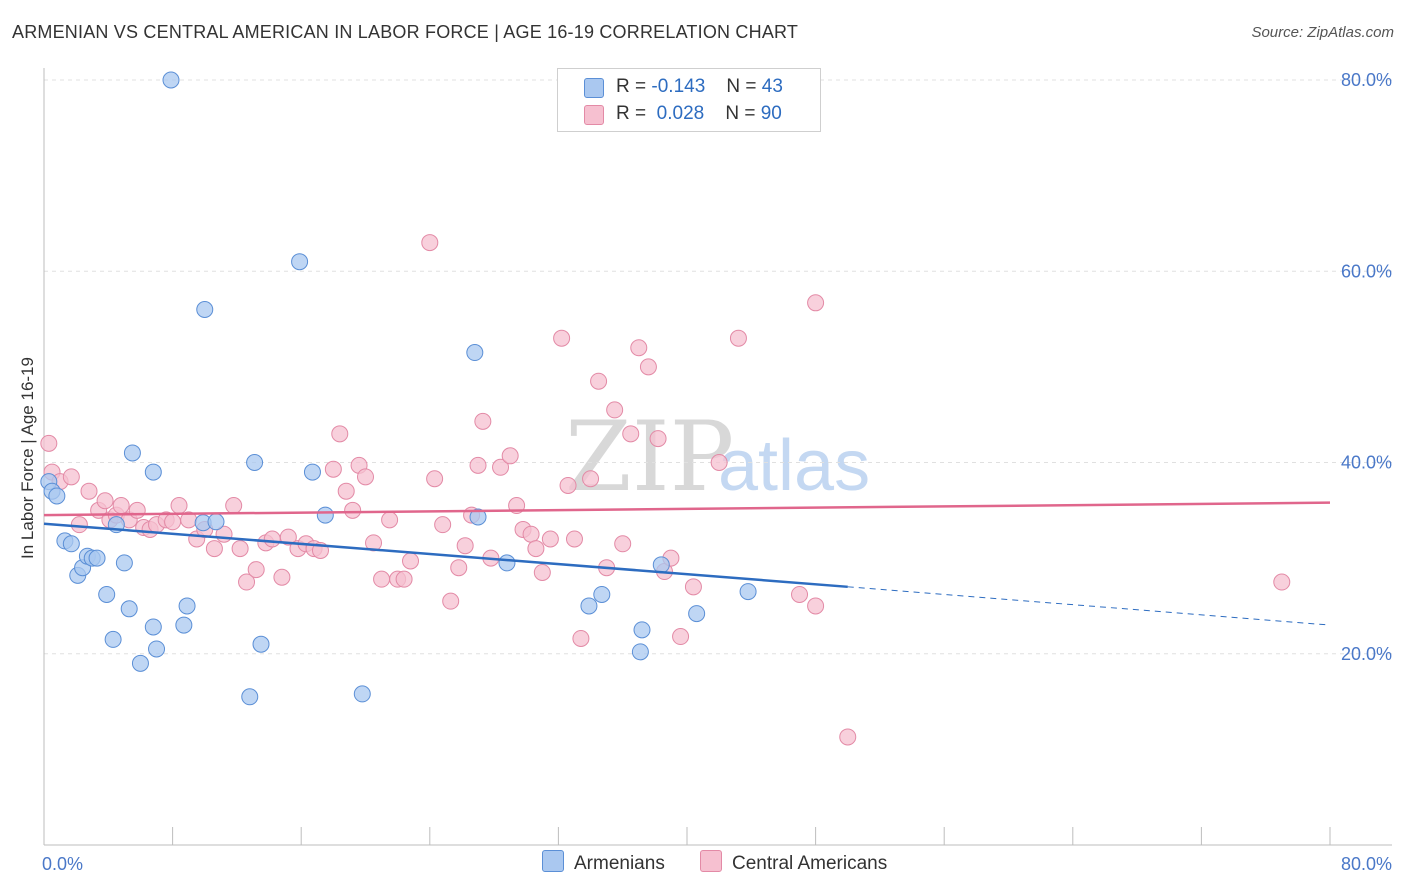 The image size is (1406, 892). I want to click on source-label: Source: ZipAtlas.com, so click(1322, 32).